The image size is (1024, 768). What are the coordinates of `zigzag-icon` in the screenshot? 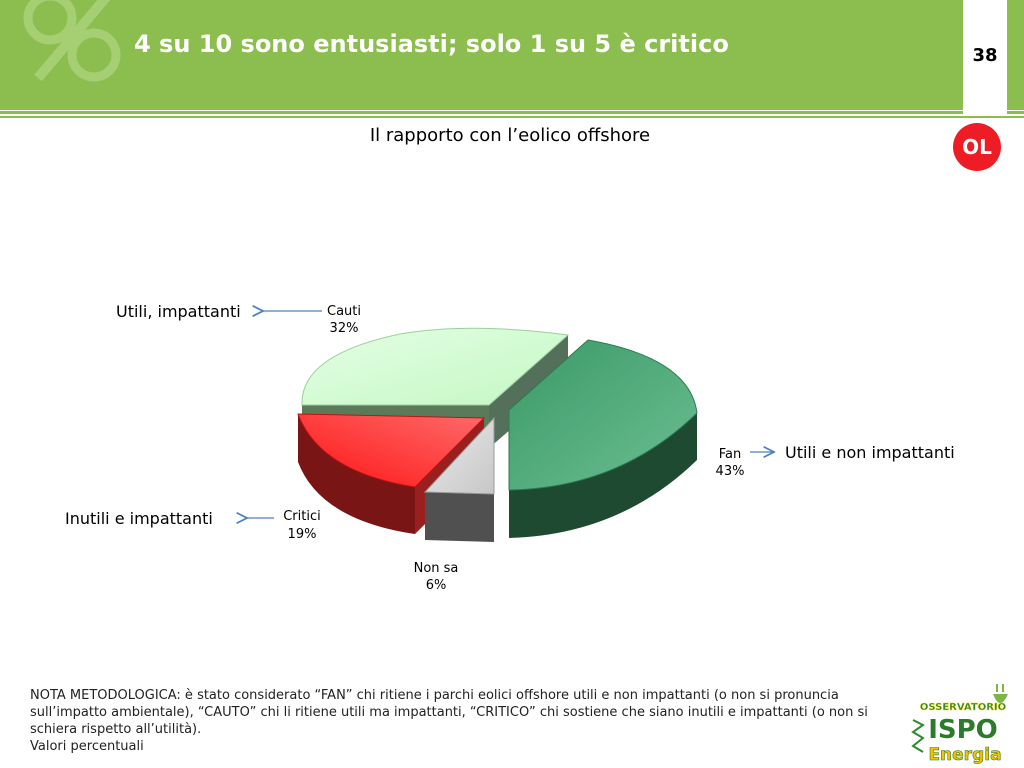 It's located at (918, 736).